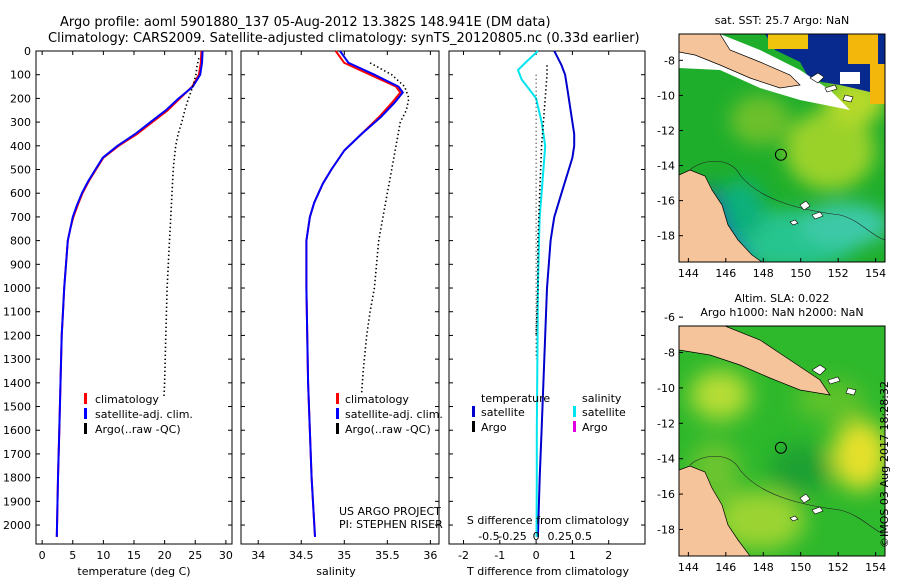 The width and height of the screenshot is (900, 580). Describe the element at coordinates (27, 51) in the screenshot. I see `y-tick-label: 0` at that location.